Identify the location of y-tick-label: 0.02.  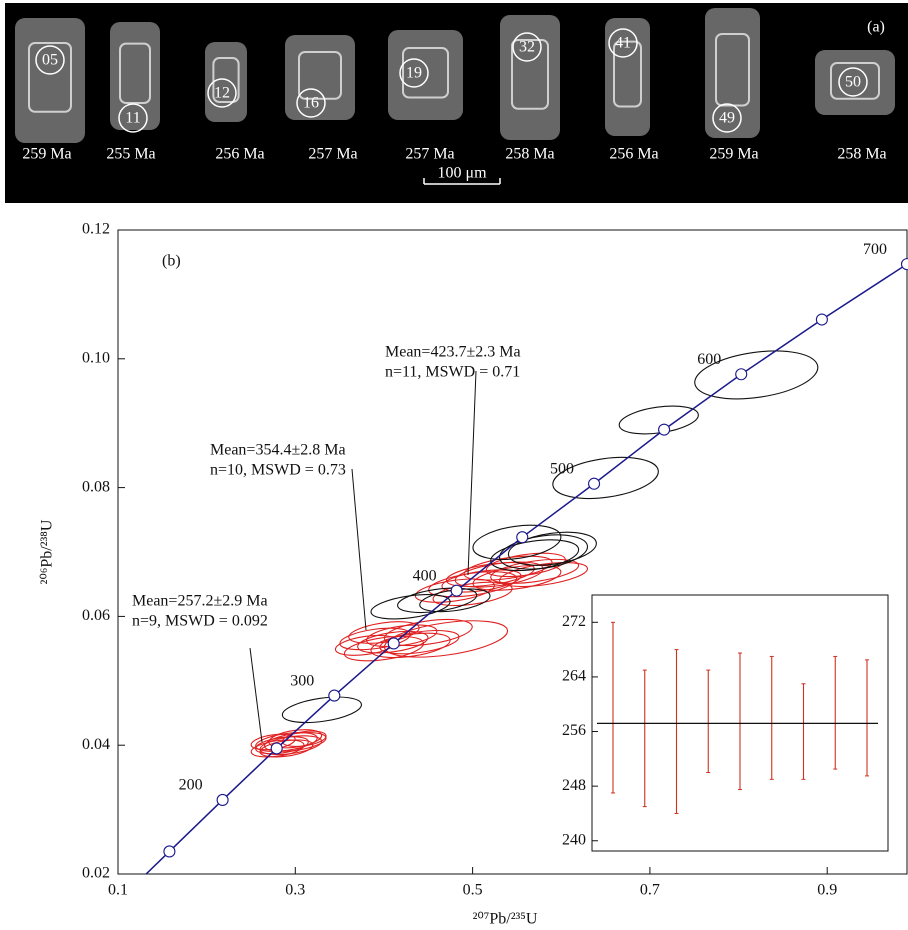
(96, 873).